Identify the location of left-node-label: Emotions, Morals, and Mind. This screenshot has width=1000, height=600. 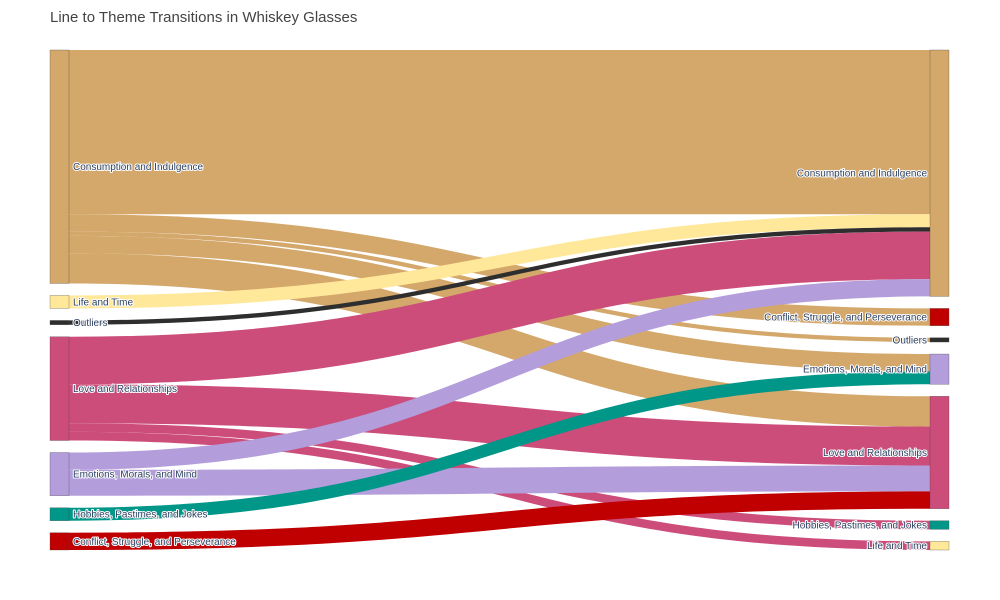
(135, 475).